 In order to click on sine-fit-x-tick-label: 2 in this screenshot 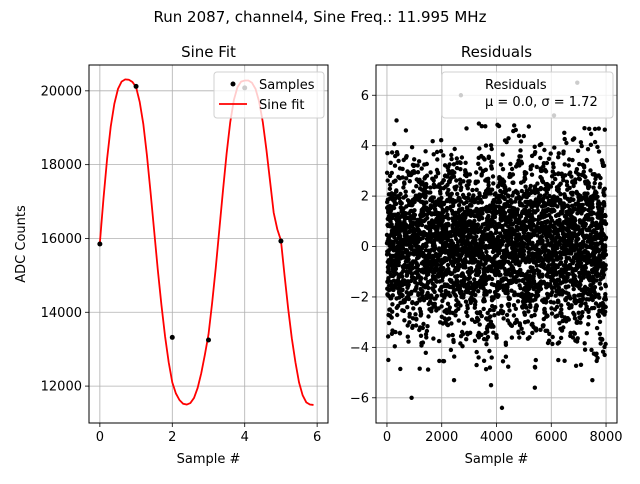, I will do `click(172, 437)`.